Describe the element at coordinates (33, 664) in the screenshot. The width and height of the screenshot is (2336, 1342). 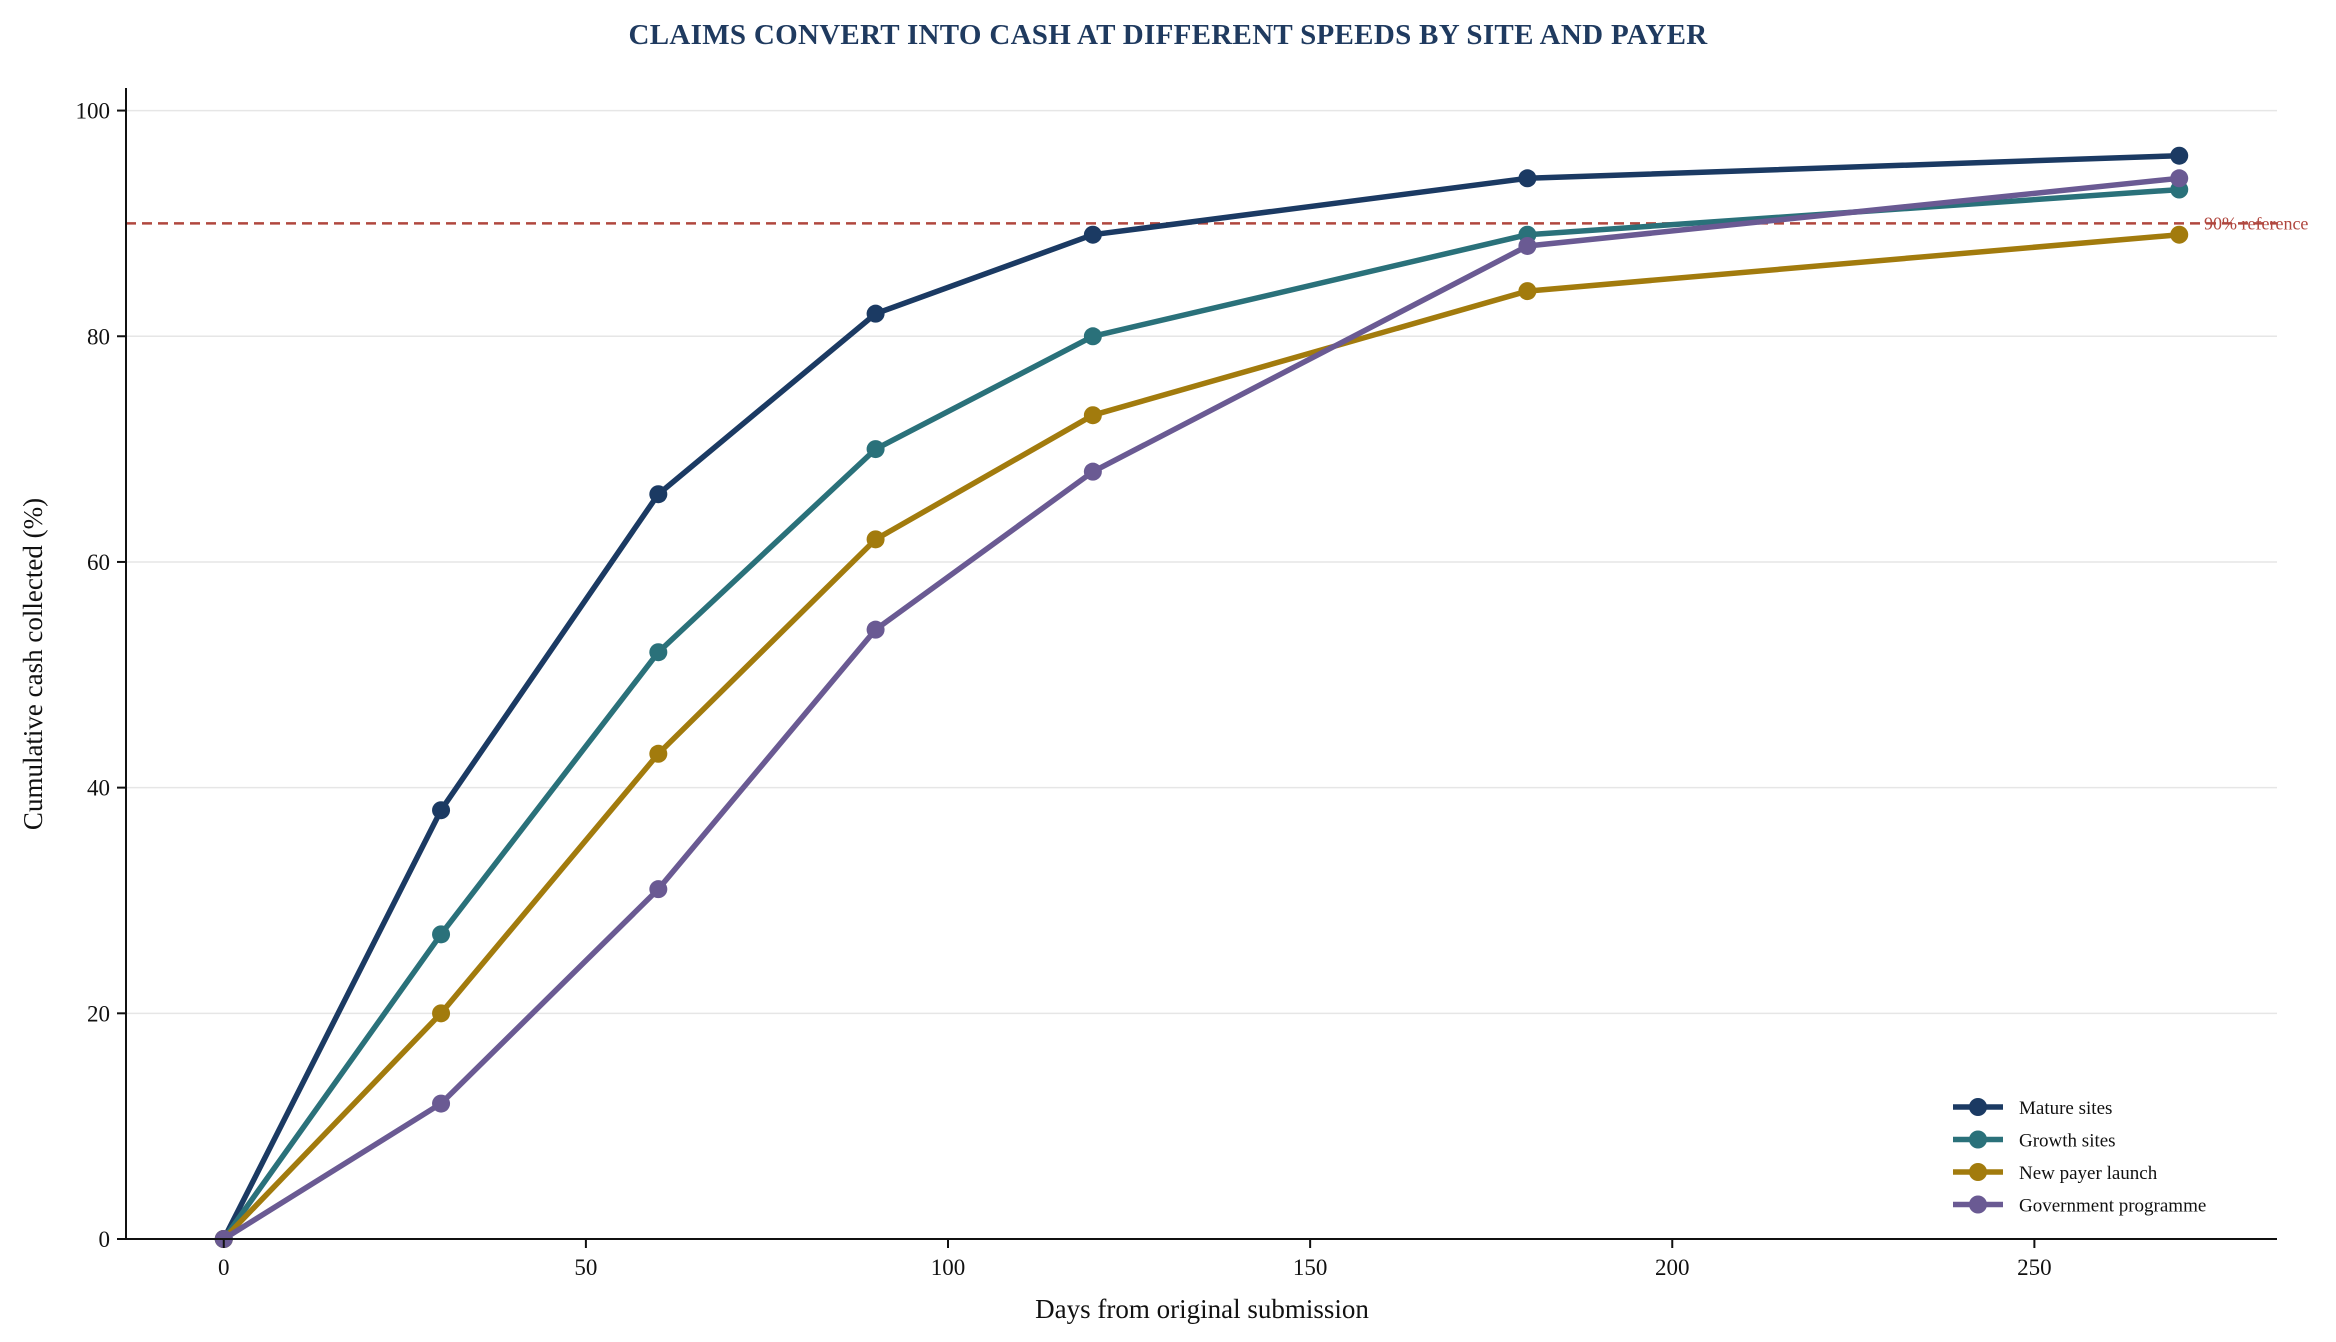
I see `y-axis-label: Cumulative cash collected (%)` at that location.